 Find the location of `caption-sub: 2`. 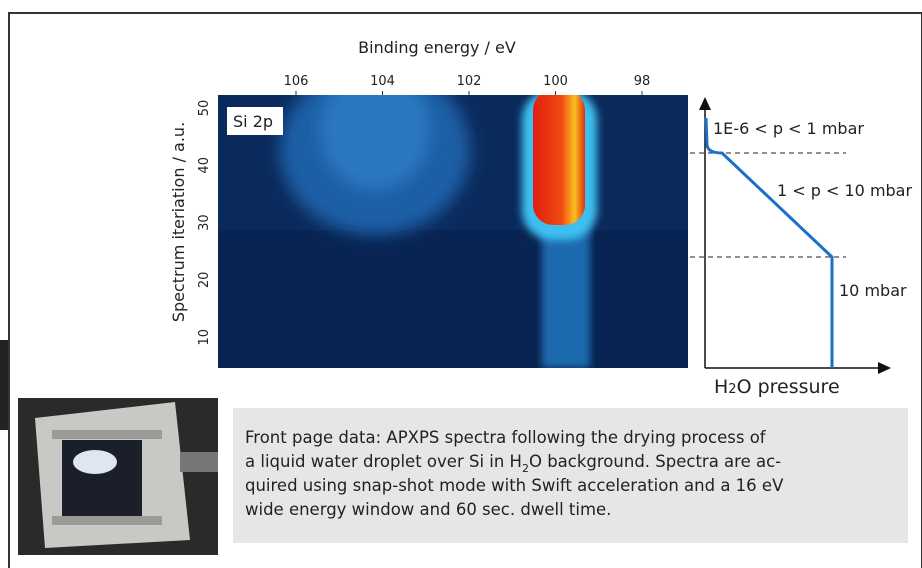

caption-sub: 2 is located at coordinates (525, 468).